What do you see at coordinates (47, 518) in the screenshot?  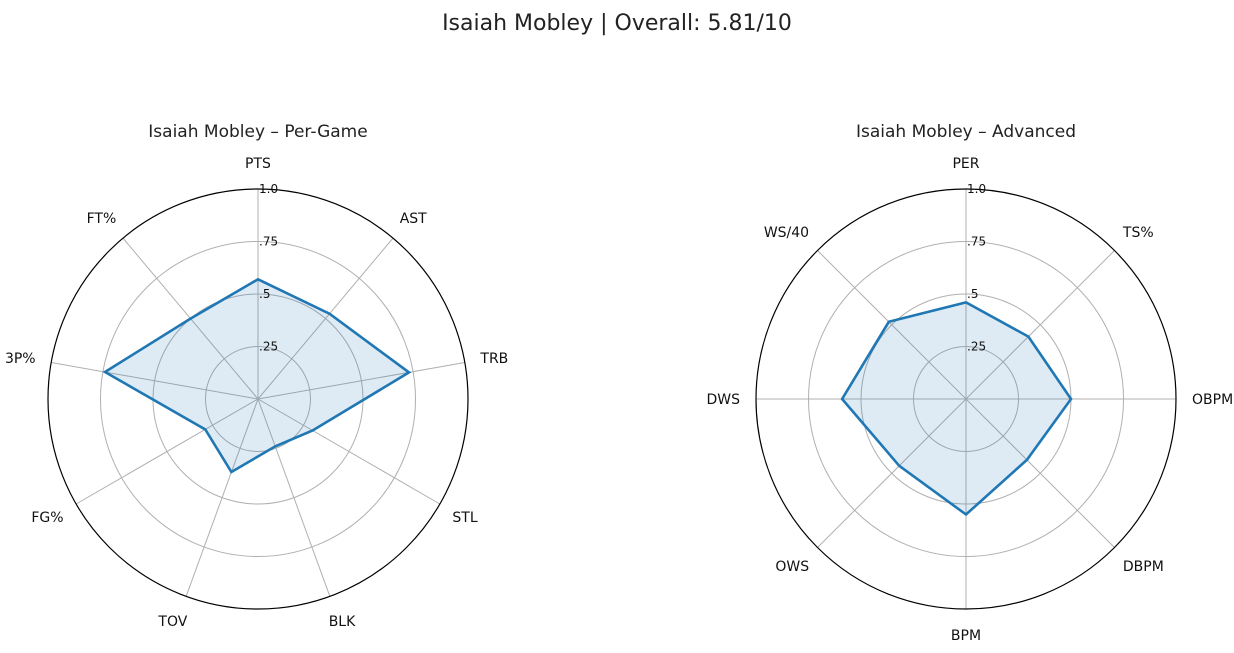 I see `category-label-fg-pct: FG%` at bounding box center [47, 518].